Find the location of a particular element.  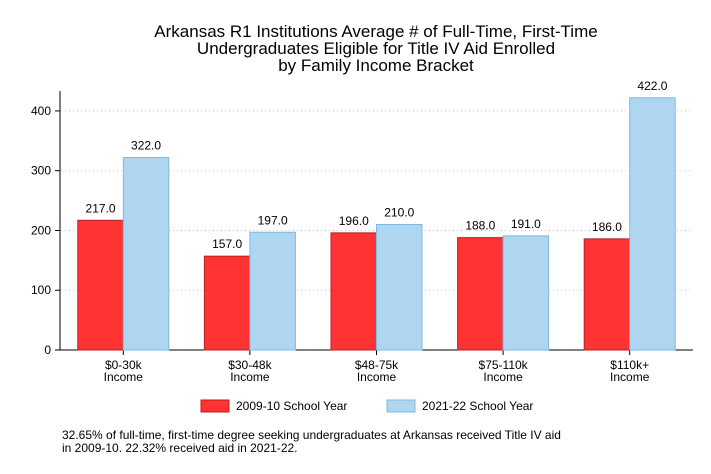

data-label: 196.0 is located at coordinates (354, 221).